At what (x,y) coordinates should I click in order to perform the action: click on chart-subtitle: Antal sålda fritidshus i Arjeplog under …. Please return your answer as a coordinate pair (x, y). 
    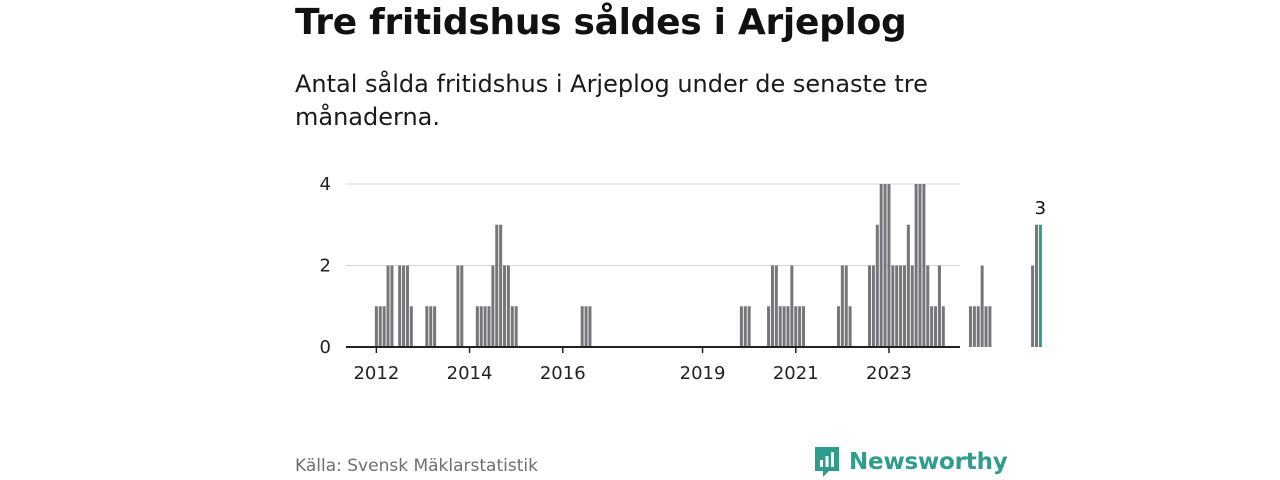
    Looking at the image, I should click on (611, 100).